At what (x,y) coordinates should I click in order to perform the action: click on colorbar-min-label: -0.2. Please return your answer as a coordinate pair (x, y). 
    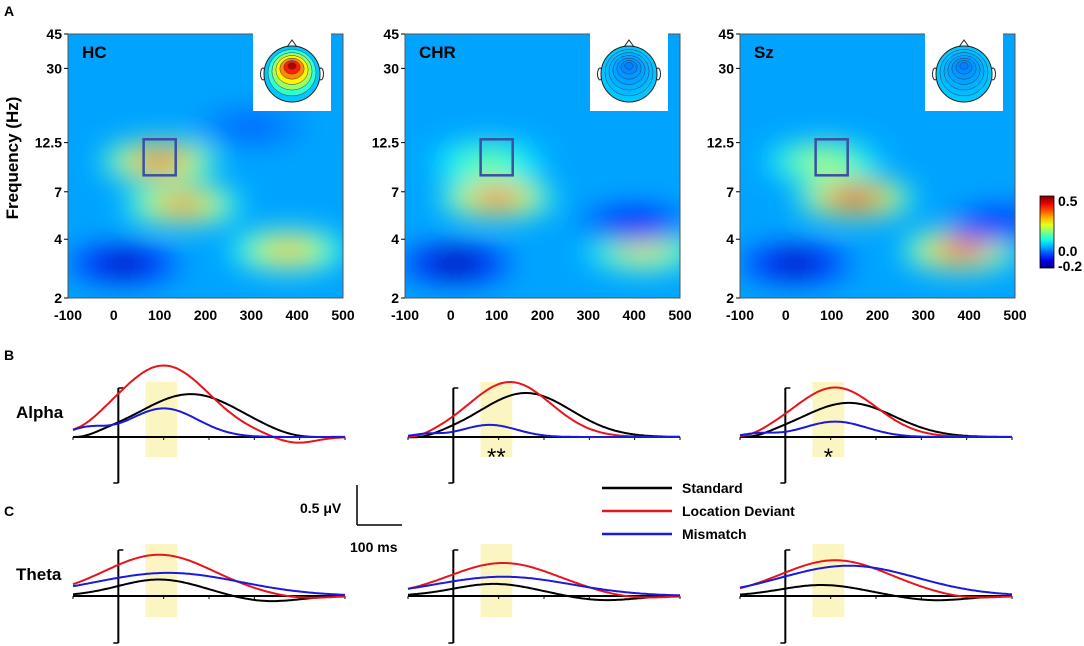
    Looking at the image, I should click on (1070, 266).